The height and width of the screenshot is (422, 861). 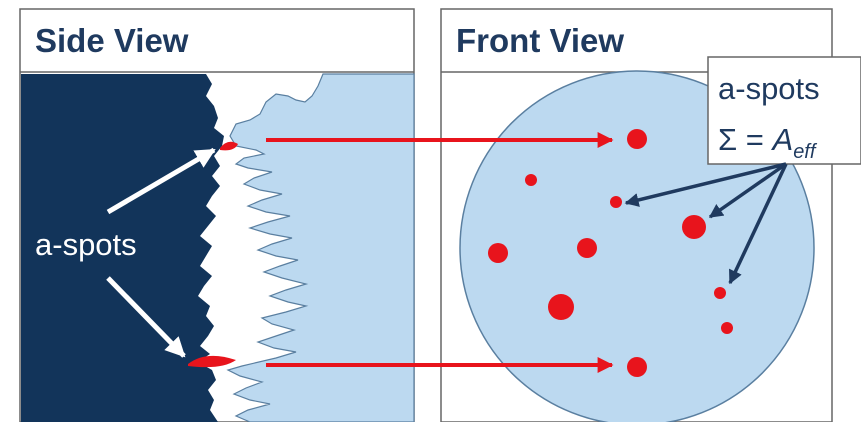 I want to click on front-view-title: Front View, so click(x=540, y=40).